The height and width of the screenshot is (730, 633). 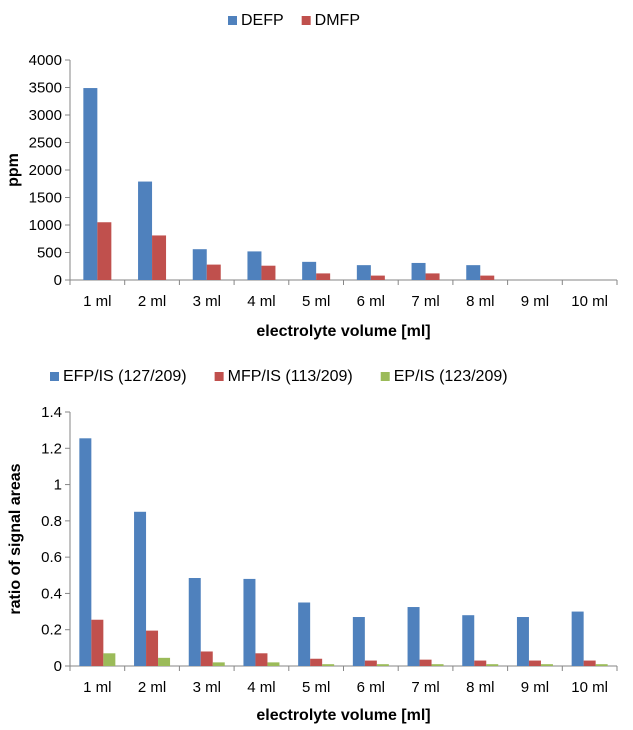 What do you see at coordinates (13, 170) in the screenshot?
I see `y-axis-title: ppm` at bounding box center [13, 170].